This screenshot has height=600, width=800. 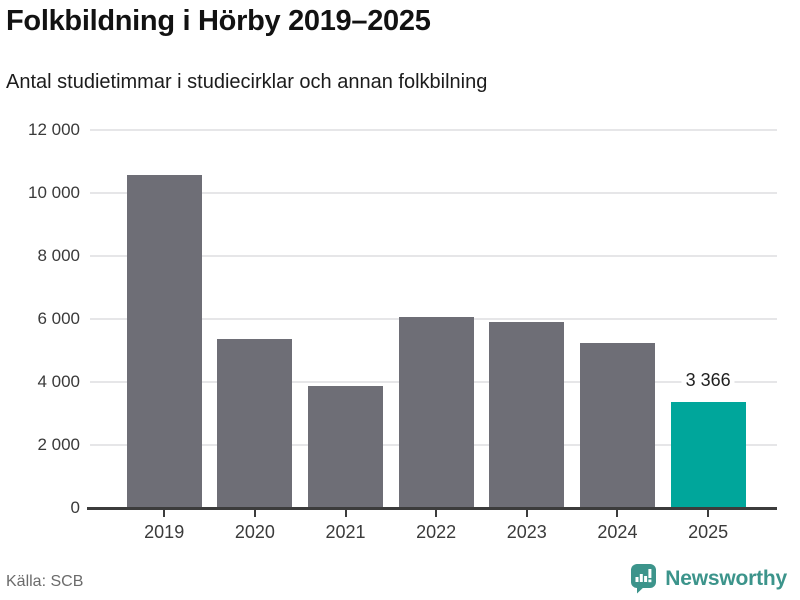 What do you see at coordinates (75, 507) in the screenshot?
I see `y-axis-label-0: 0` at bounding box center [75, 507].